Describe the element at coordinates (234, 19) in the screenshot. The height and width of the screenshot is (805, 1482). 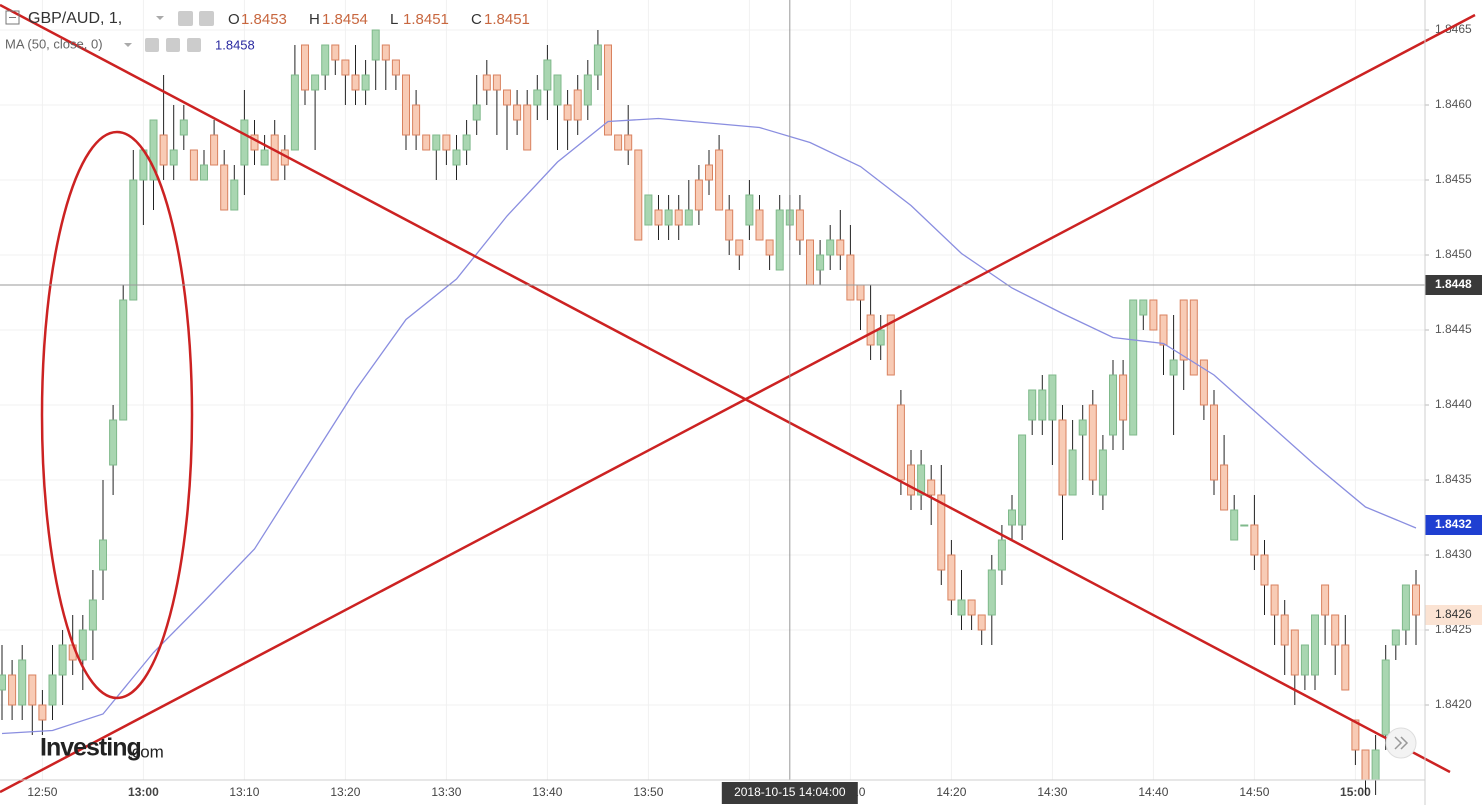
I see `ohlc-label: O` at that location.